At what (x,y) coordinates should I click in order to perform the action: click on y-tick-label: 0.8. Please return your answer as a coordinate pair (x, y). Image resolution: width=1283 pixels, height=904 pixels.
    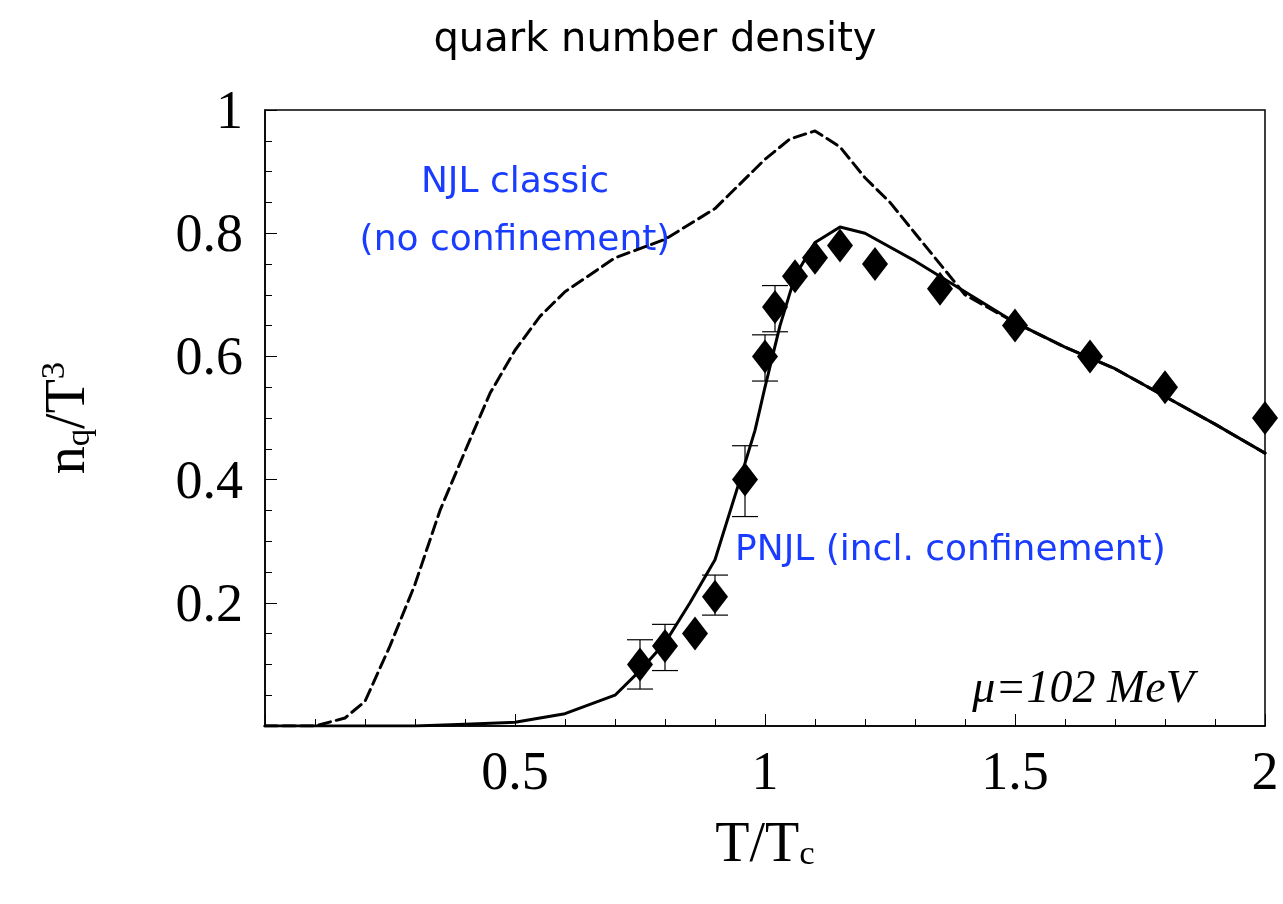
    Looking at the image, I should click on (209, 233).